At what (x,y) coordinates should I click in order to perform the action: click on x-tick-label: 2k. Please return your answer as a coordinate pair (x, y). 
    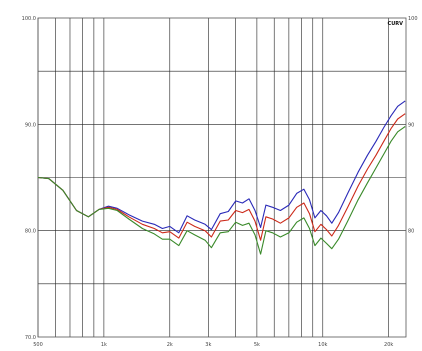
    Looking at the image, I should click on (170, 345).